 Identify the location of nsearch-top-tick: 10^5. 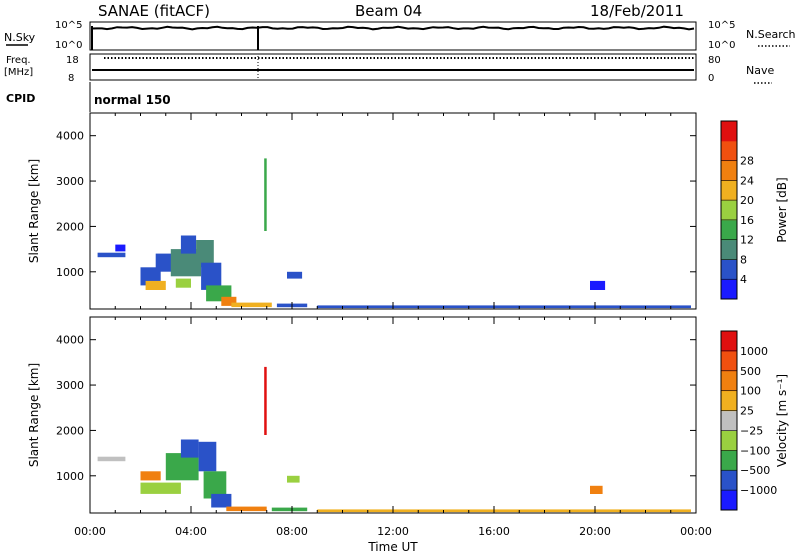
(721, 25).